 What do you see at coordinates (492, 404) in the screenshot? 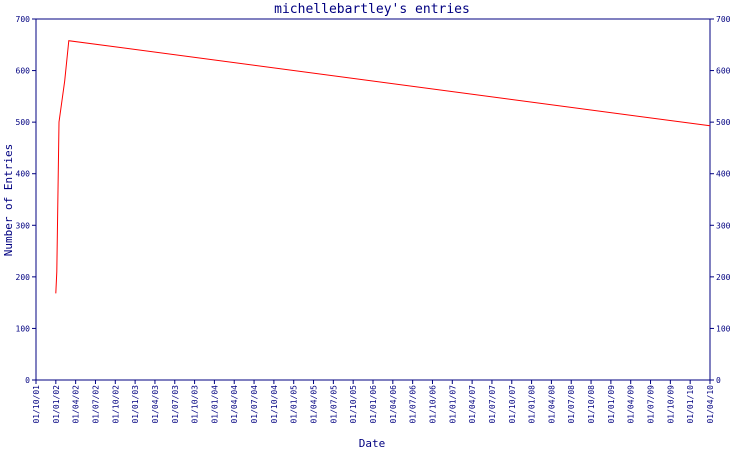
I see `x-tick-label: 01/07/07` at bounding box center [492, 404].